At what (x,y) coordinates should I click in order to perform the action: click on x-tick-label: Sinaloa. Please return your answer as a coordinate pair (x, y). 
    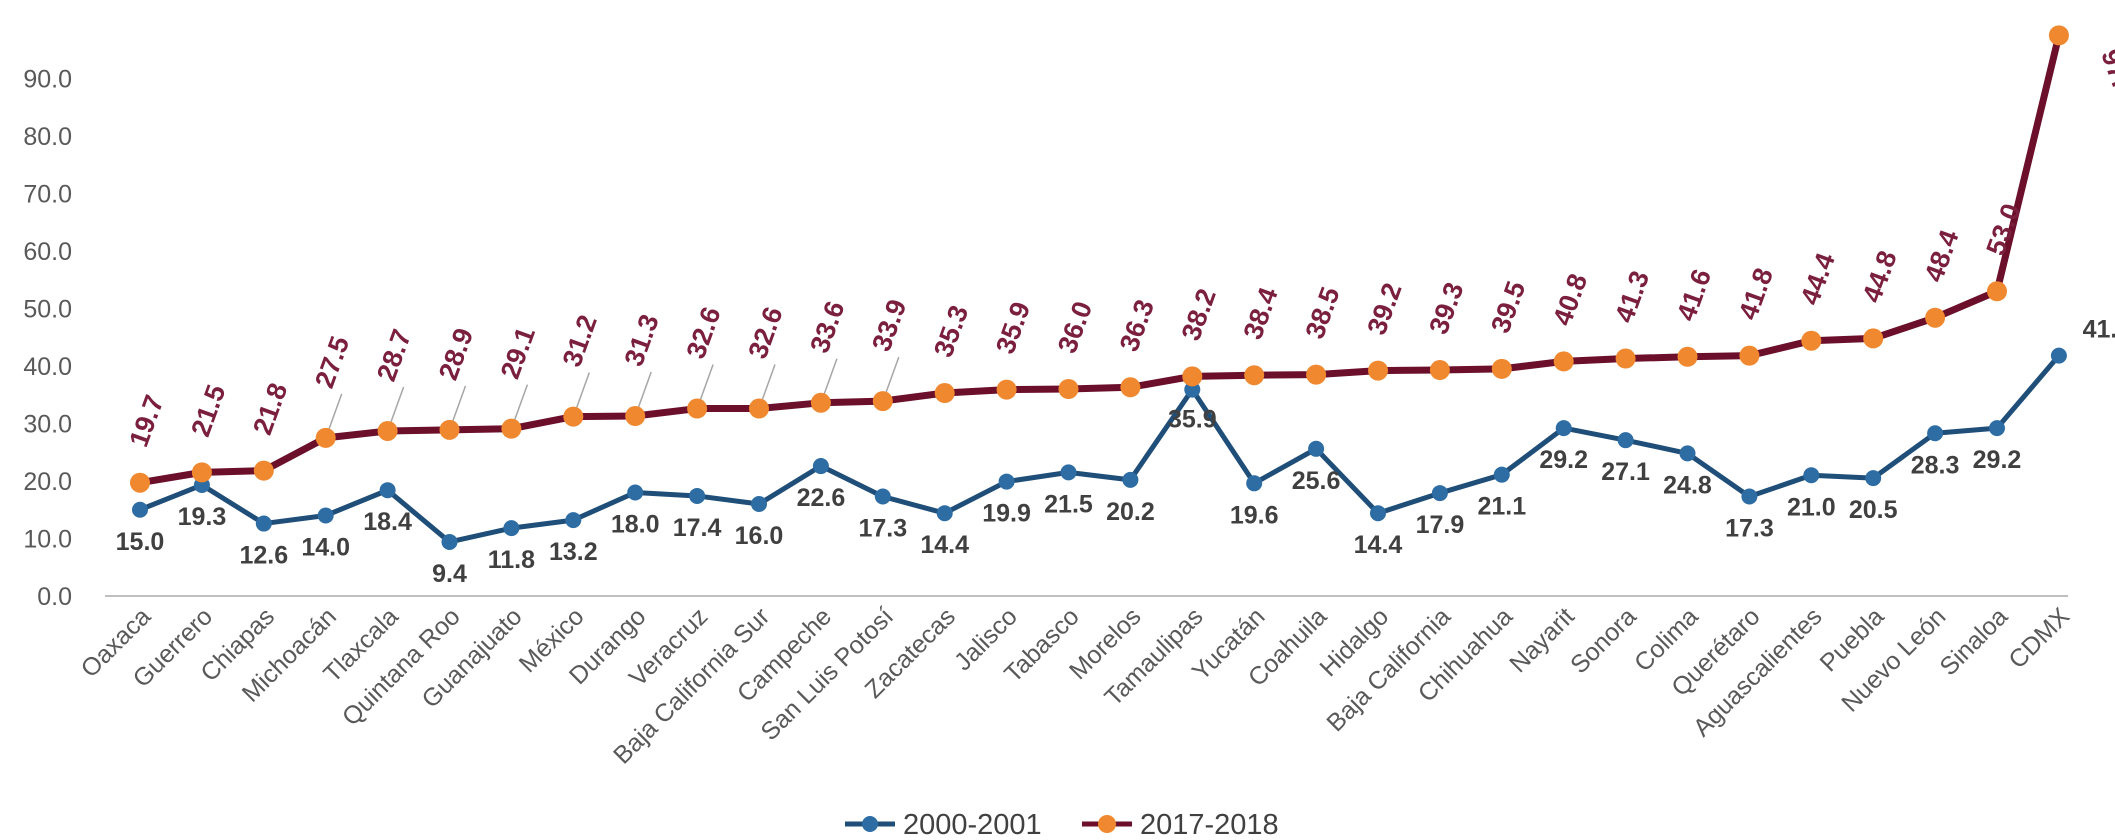
    Looking at the image, I should click on (1973, 641).